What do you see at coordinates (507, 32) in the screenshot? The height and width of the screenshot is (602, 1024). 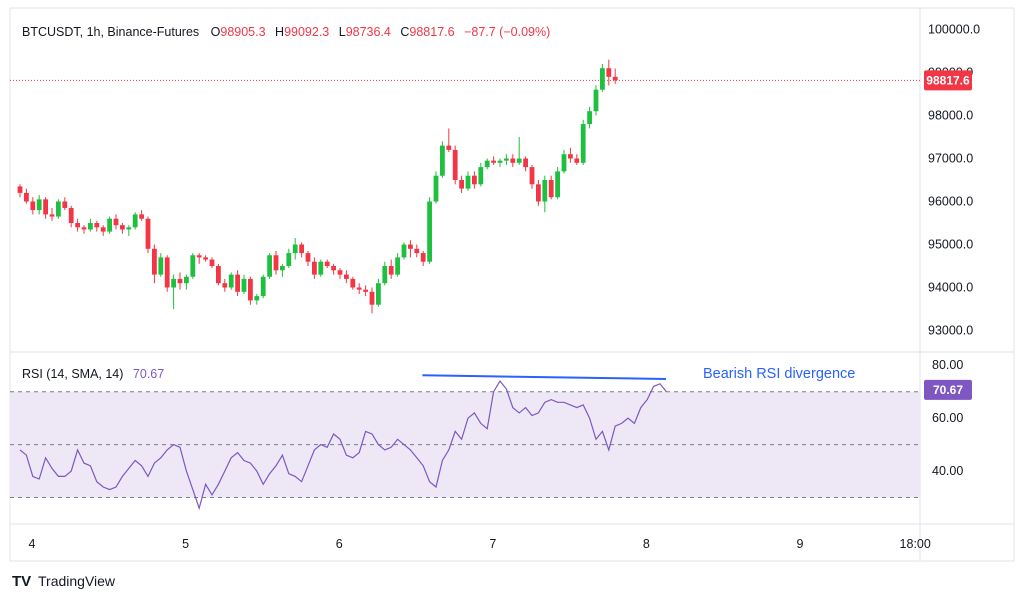 I see `change-value: −87.7 (−0.09%)` at bounding box center [507, 32].